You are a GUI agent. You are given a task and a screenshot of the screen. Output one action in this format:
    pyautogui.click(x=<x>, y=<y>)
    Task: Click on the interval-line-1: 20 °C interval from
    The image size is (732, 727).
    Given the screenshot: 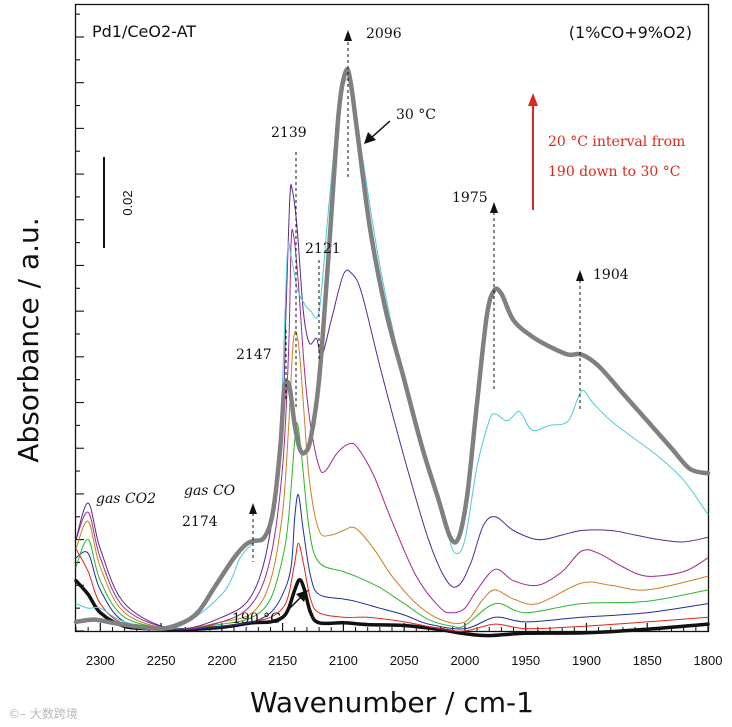 What is the action you would take?
    pyautogui.click(x=616, y=142)
    